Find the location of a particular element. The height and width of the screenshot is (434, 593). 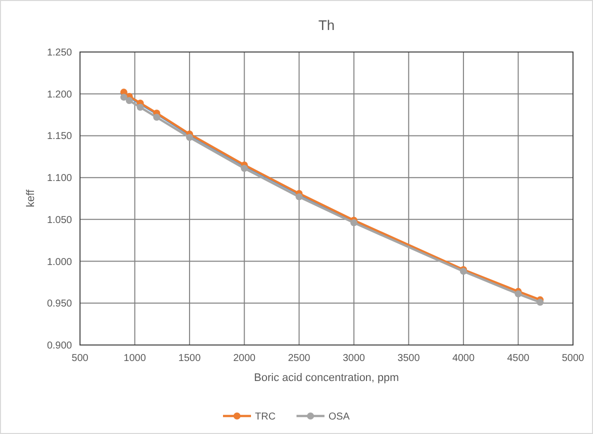

x-axis-title: Boric acid concentration, ppm is located at coordinates (326, 378).